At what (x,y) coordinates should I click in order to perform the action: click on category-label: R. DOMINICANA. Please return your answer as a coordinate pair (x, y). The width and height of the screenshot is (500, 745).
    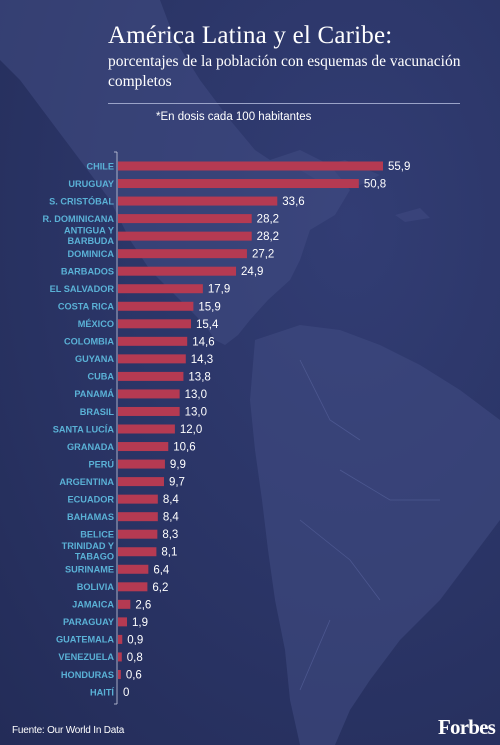
    Looking at the image, I should click on (79, 219).